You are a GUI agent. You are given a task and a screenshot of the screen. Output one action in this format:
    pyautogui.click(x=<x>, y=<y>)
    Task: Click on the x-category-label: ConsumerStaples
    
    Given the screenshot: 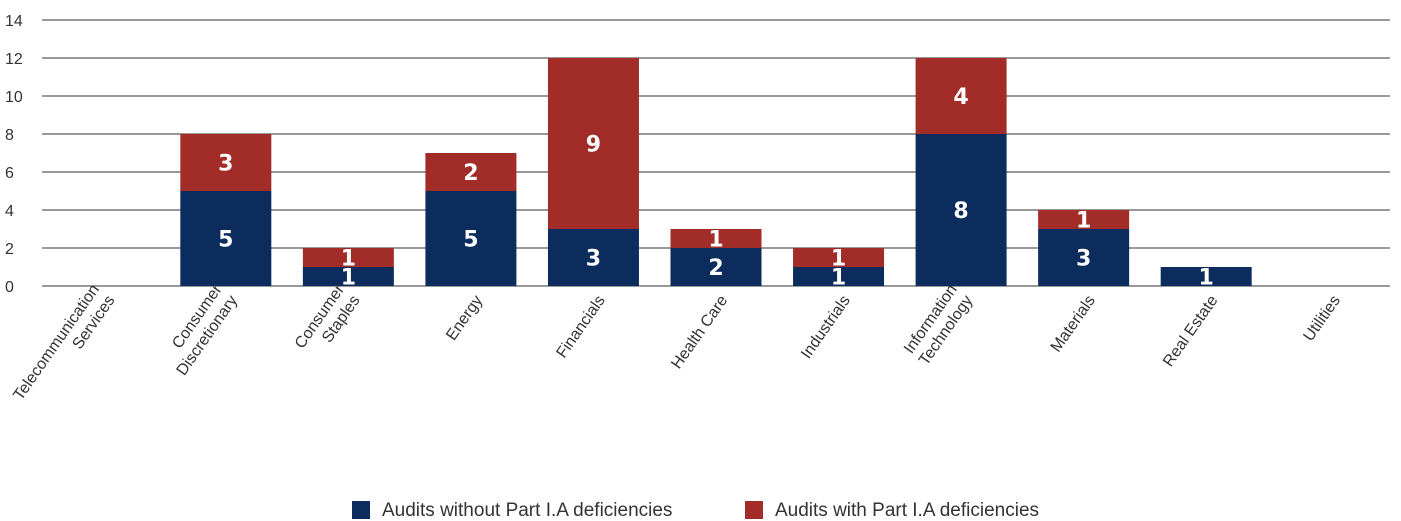 What is the action you would take?
    pyautogui.click(x=328, y=322)
    